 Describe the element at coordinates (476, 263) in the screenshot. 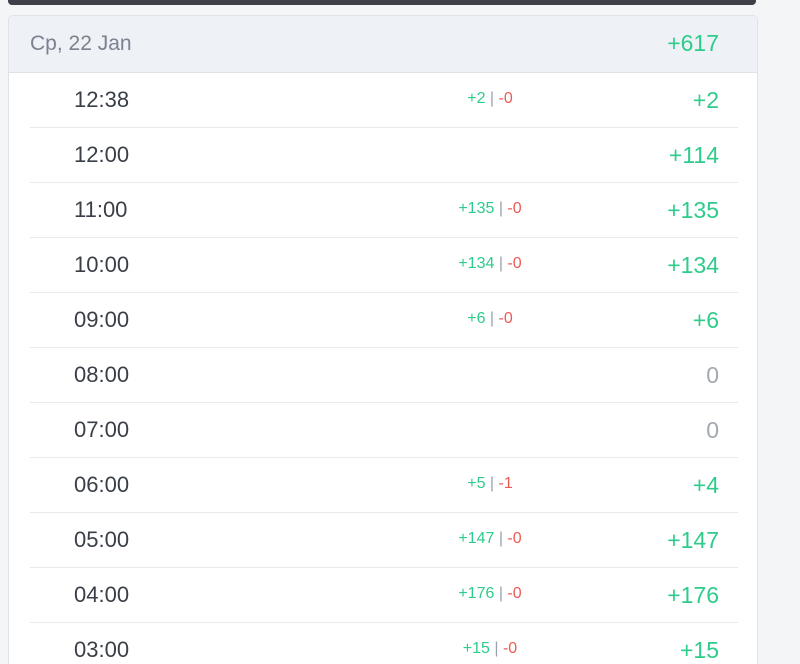

I see `joined-count: +134` at that location.